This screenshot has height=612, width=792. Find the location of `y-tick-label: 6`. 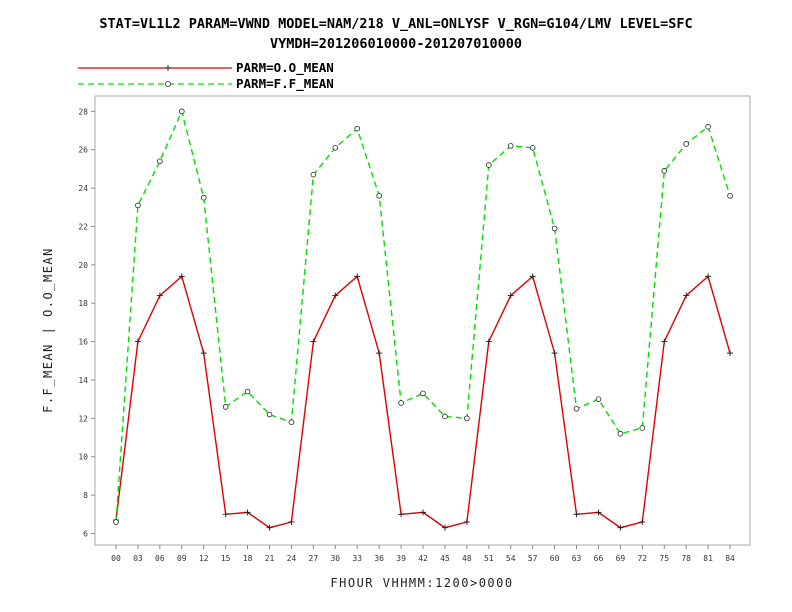

y-tick-label: 6 is located at coordinates (85, 533).